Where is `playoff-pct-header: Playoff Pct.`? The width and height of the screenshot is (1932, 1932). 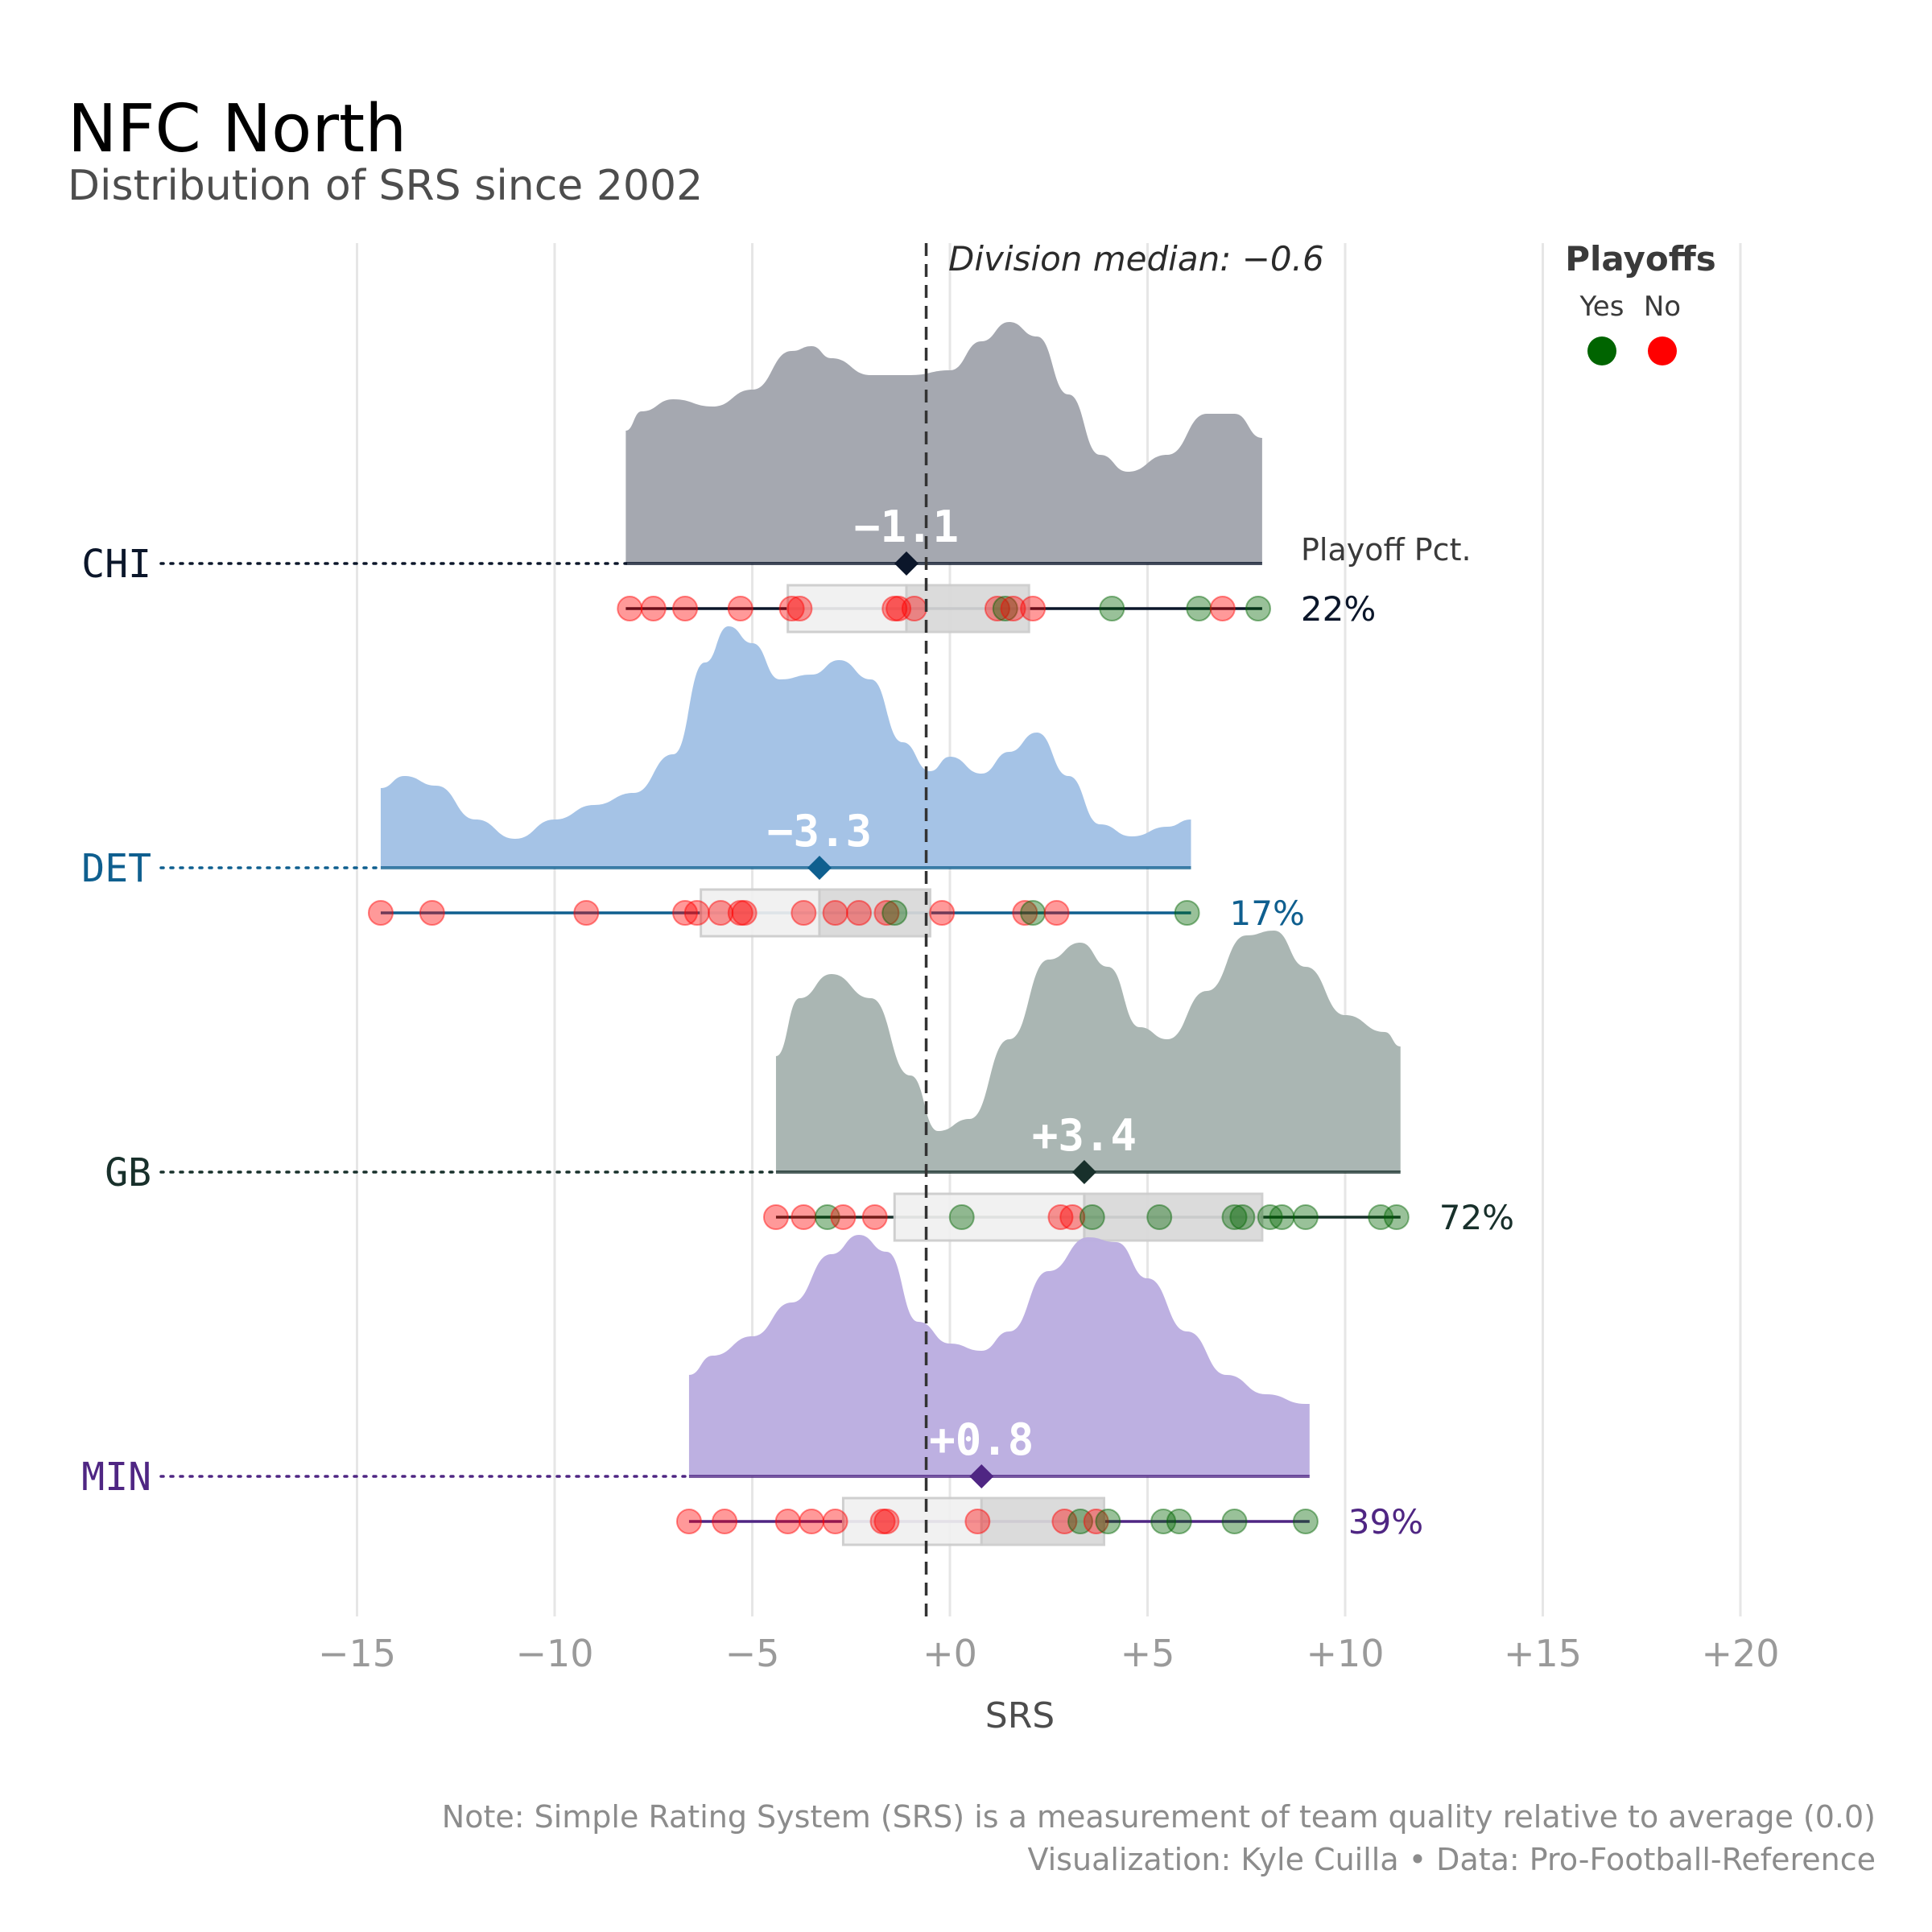 playoff-pct-header: Playoff Pct. is located at coordinates (1386, 550).